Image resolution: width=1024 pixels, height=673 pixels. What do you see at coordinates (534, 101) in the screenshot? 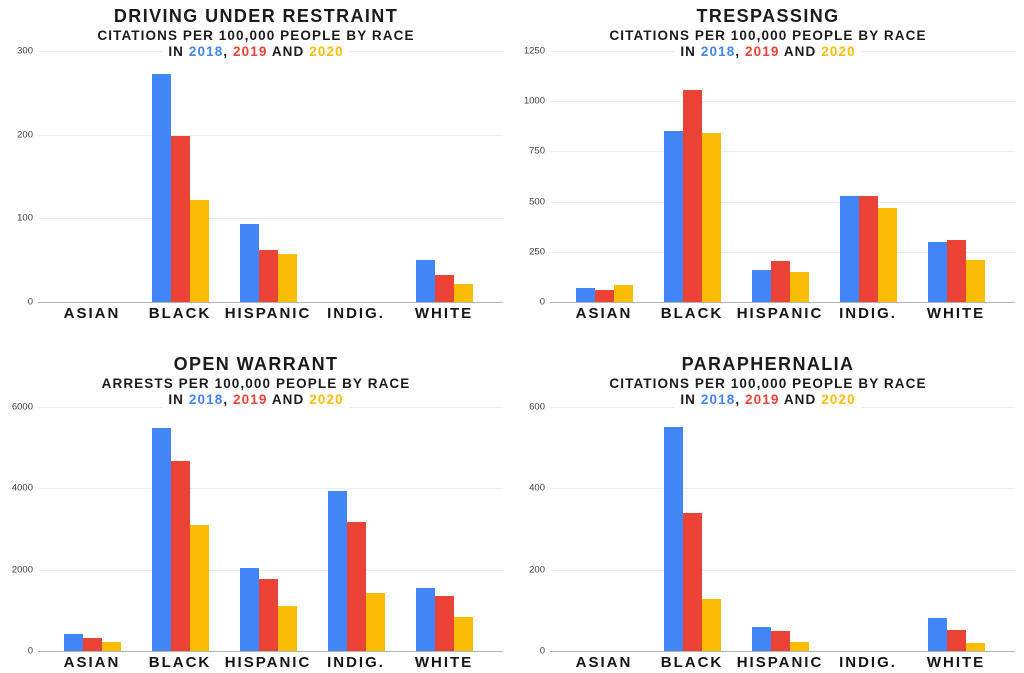
I see `y-tick-label: 1000` at bounding box center [534, 101].